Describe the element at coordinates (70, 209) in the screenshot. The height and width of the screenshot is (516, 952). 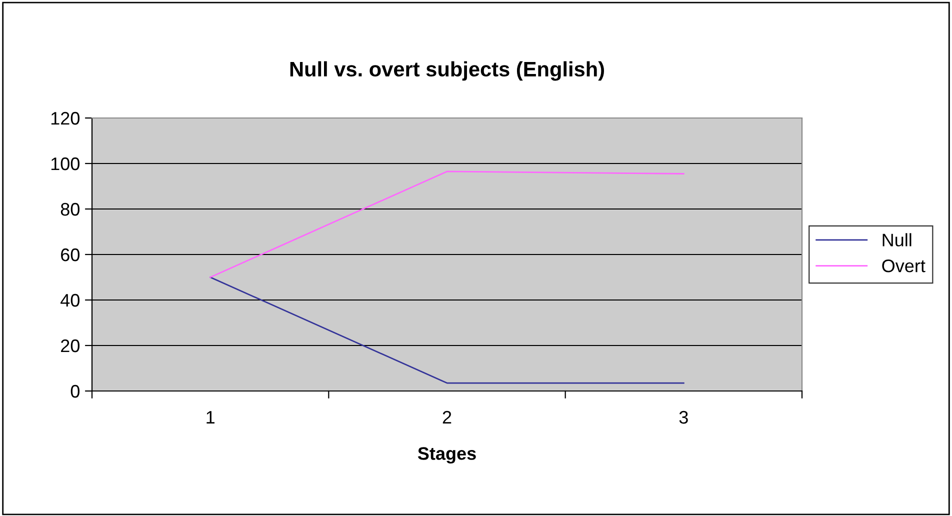
I see `y-tick-label: 80` at that location.